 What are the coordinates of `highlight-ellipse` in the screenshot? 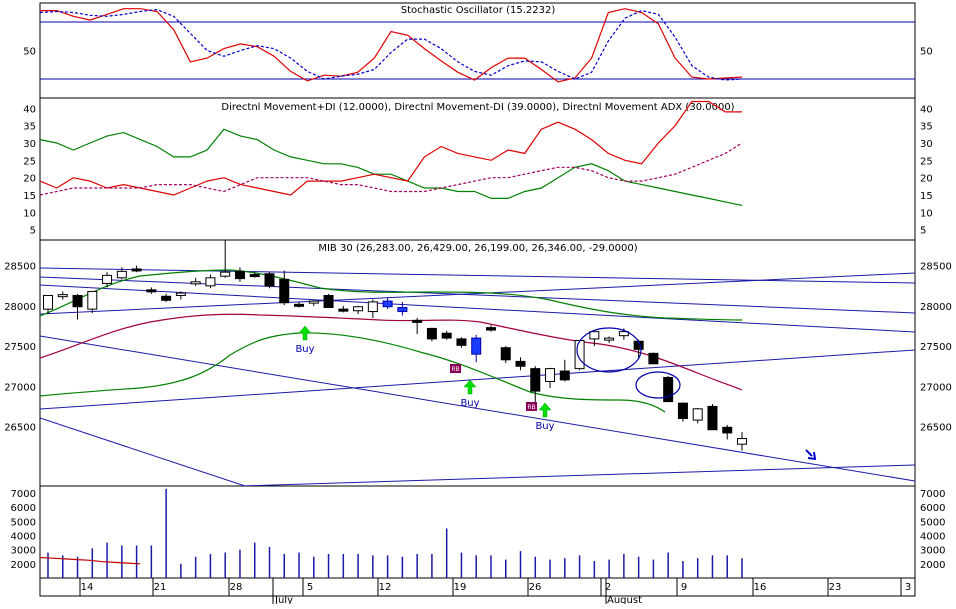 It's located at (609, 350).